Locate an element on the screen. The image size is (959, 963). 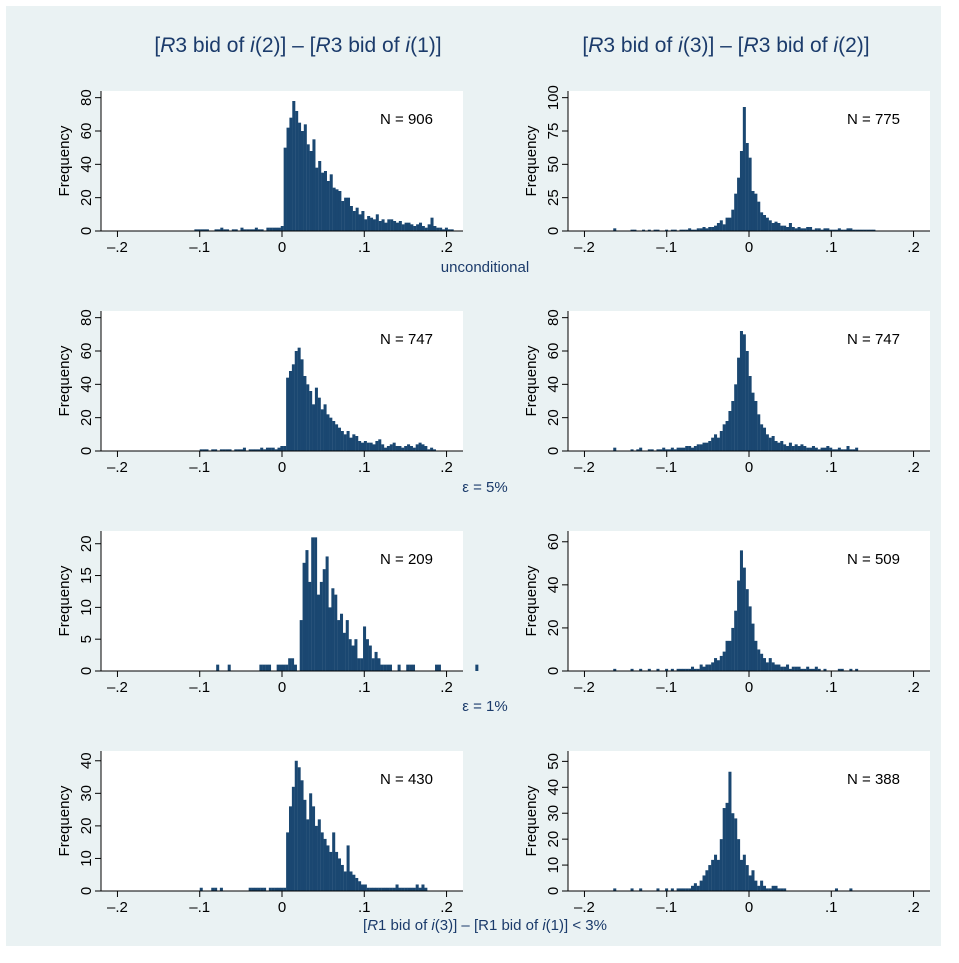
column-title-part: 3 bid of is located at coordinates (640, 45).